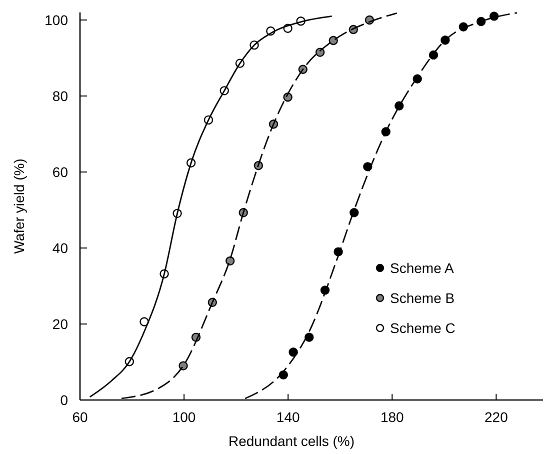 The image size is (552, 454). I want to click on x-tick-label: 220, so click(496, 417).